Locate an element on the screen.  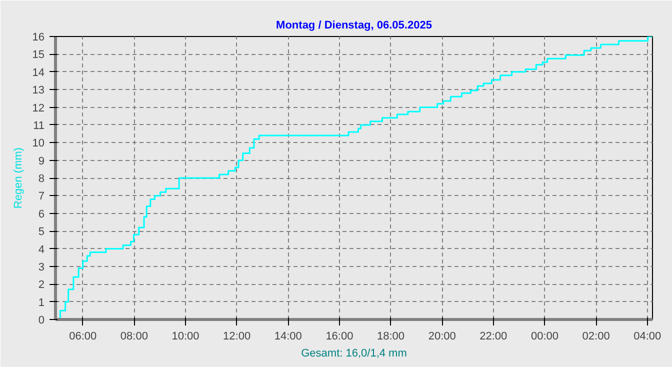
x-tick-label: 04:00 is located at coordinates (648, 336).